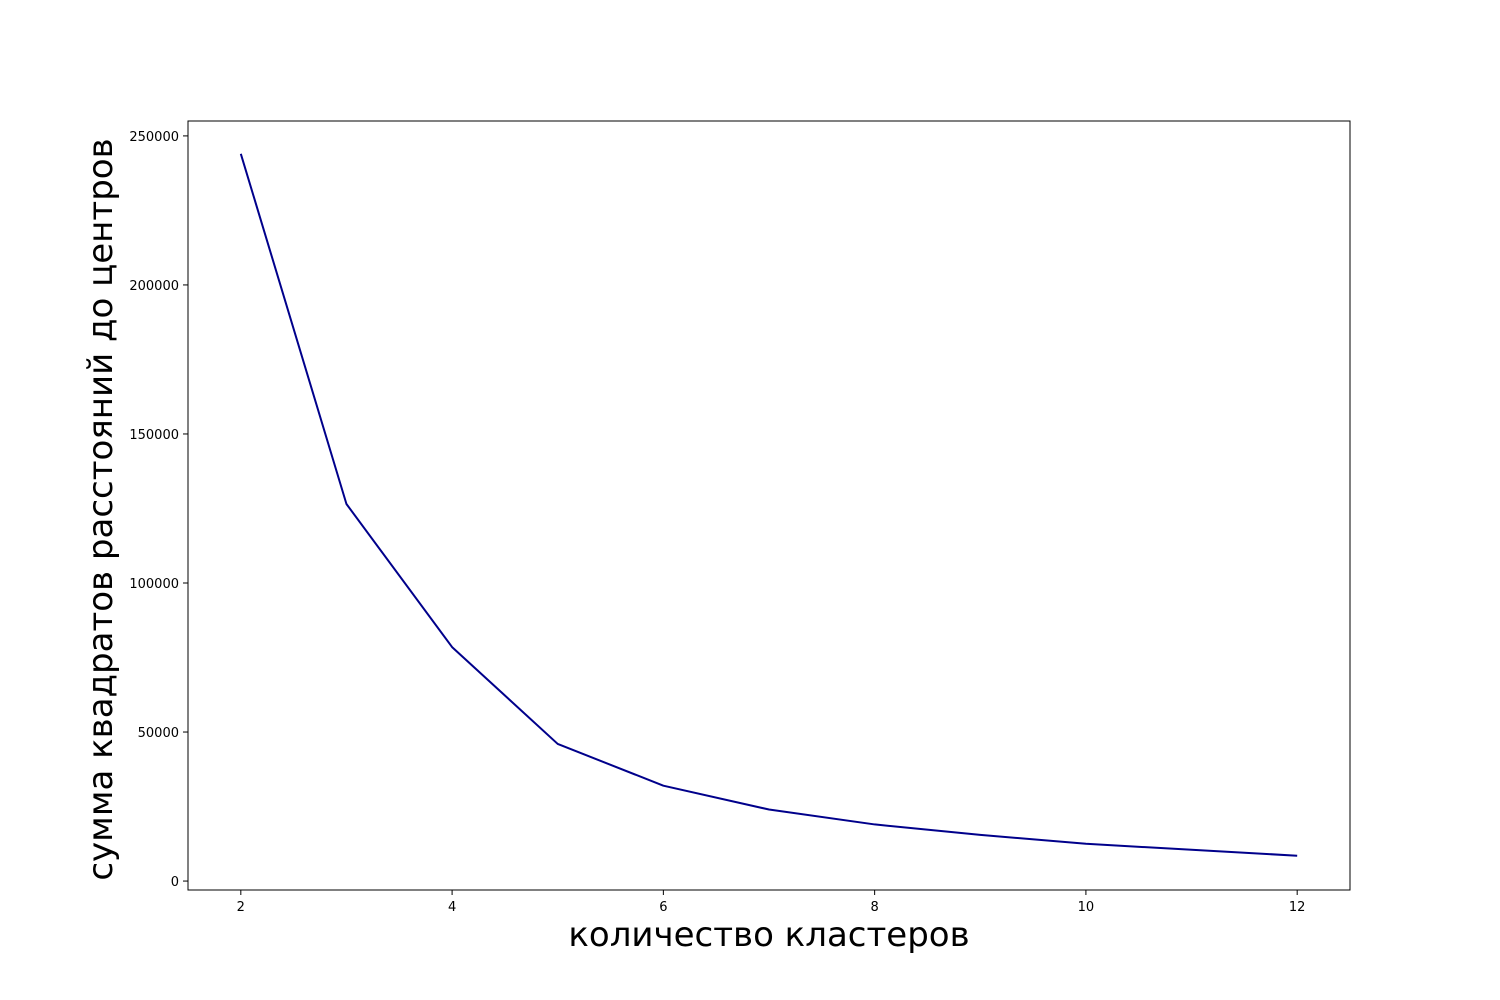 The width and height of the screenshot is (1500, 1000). I want to click on x-tick-label: 12, so click(1297, 907).